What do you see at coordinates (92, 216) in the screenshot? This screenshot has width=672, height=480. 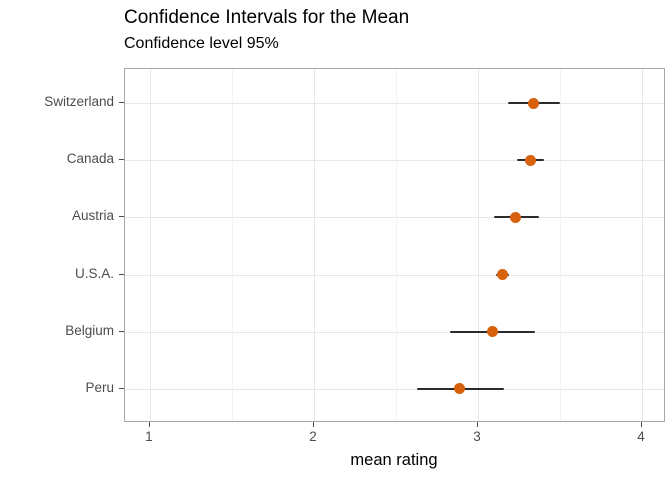 I see `y-axis-label: Austria` at bounding box center [92, 216].